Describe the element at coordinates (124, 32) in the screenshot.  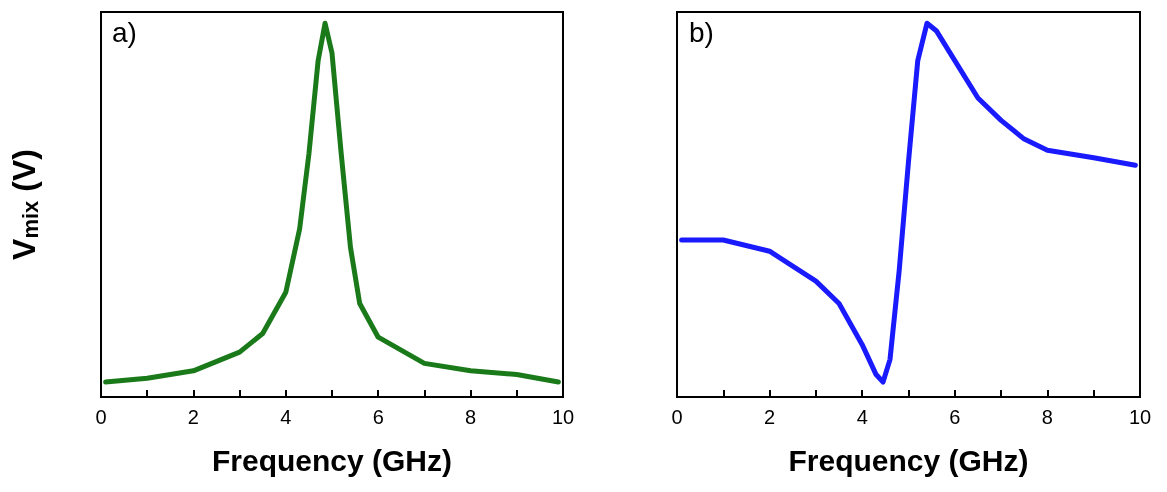
I see `annotation: a)` at that location.